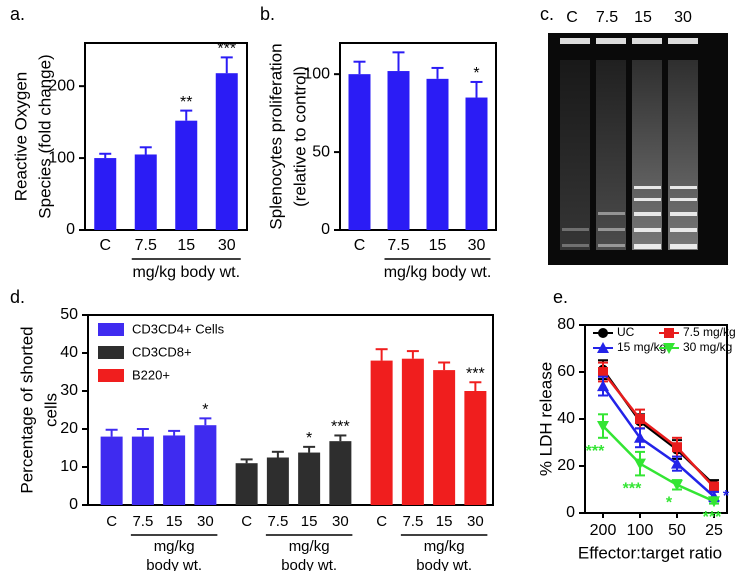 The image size is (738, 571). What do you see at coordinates (572, 17) in the screenshot?
I see `lane-label: C` at bounding box center [572, 17].